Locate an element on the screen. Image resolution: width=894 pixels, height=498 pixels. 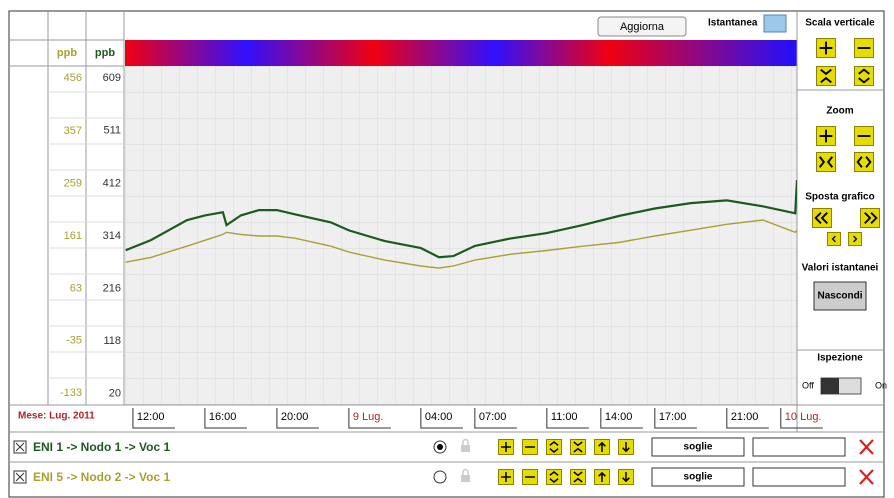
y-tick-label: -133 is located at coordinates (71, 393).